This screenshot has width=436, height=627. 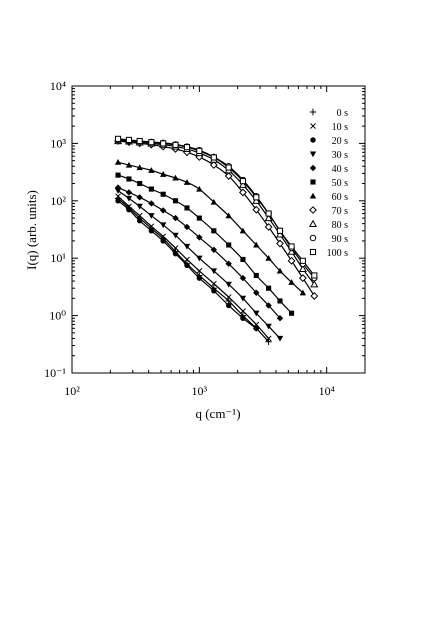 I want to click on legend-label: 60 s, so click(x=340, y=197).